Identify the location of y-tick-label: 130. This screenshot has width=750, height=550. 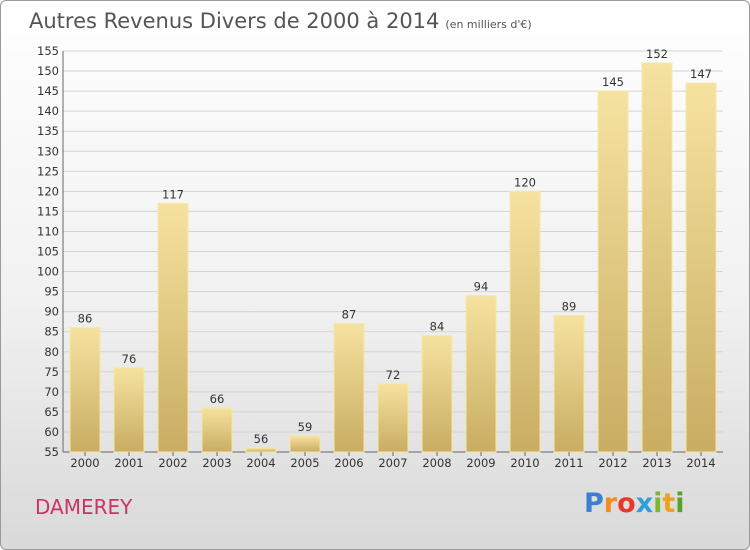
(48, 151).